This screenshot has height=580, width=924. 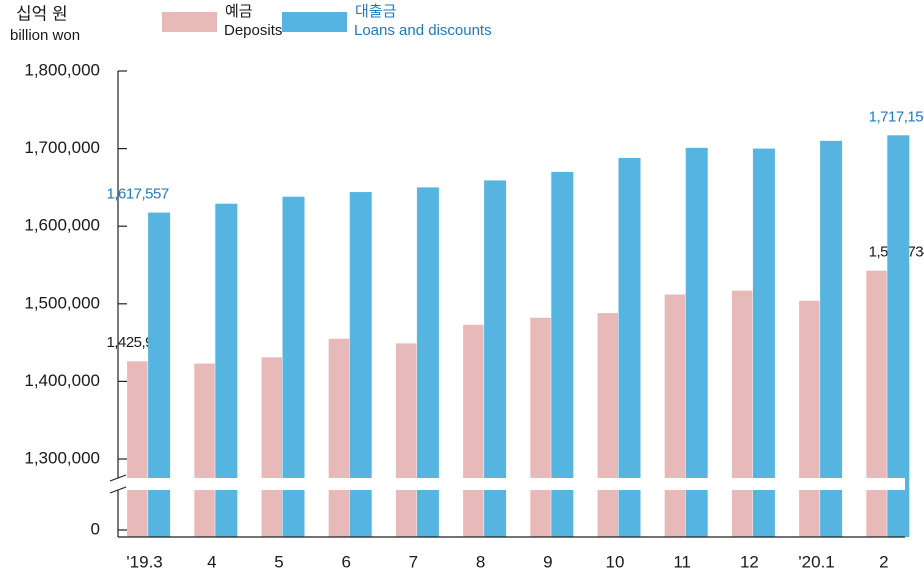 I want to click on x-tick-label: 12, so click(x=749, y=561).